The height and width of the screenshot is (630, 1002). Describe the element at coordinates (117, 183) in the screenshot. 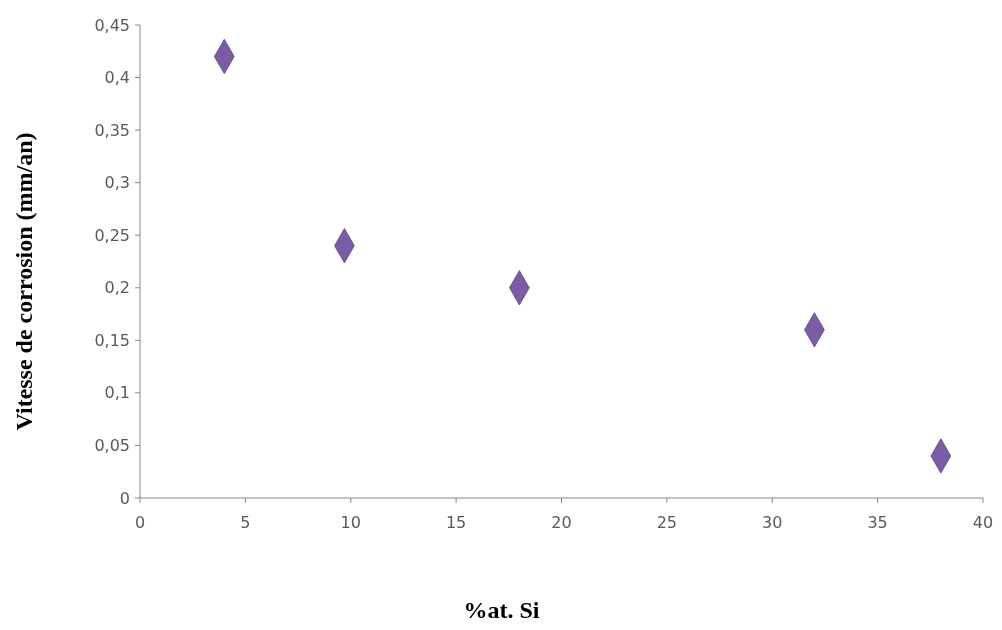

I see `y-tick-label: 0,3` at that location.